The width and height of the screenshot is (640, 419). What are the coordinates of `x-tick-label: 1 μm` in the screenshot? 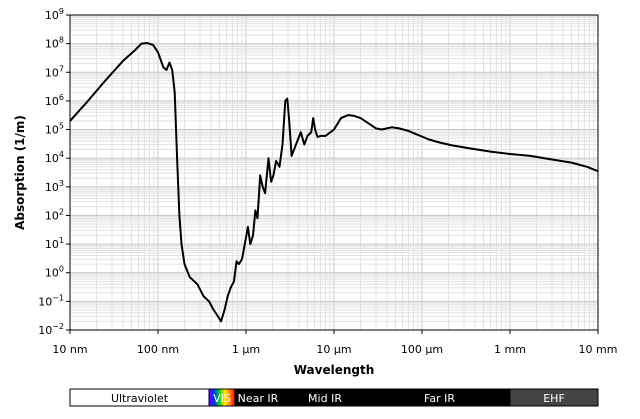 It's located at (246, 349).